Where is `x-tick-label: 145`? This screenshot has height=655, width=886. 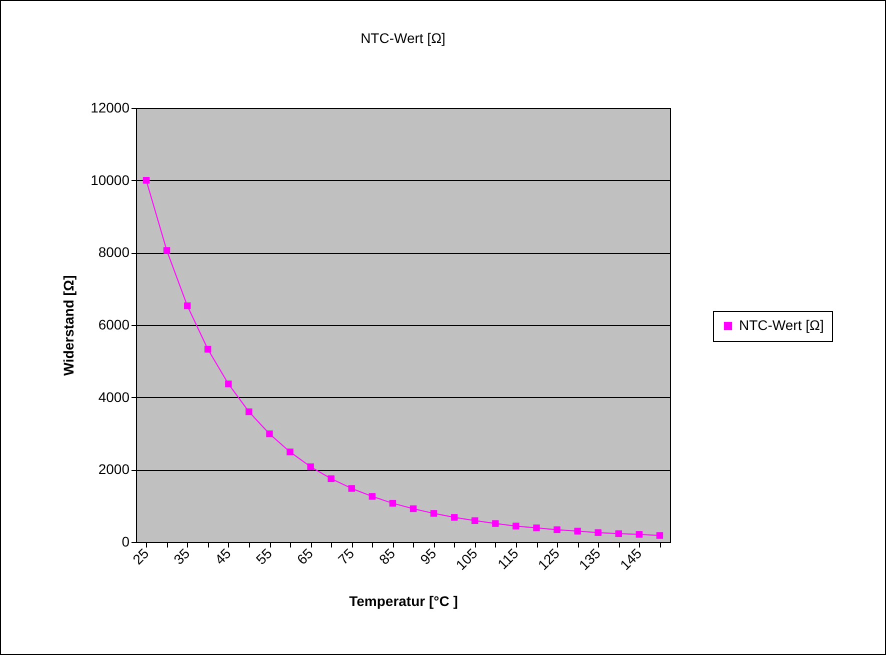
x-tick-label: 145 is located at coordinates (630, 558).